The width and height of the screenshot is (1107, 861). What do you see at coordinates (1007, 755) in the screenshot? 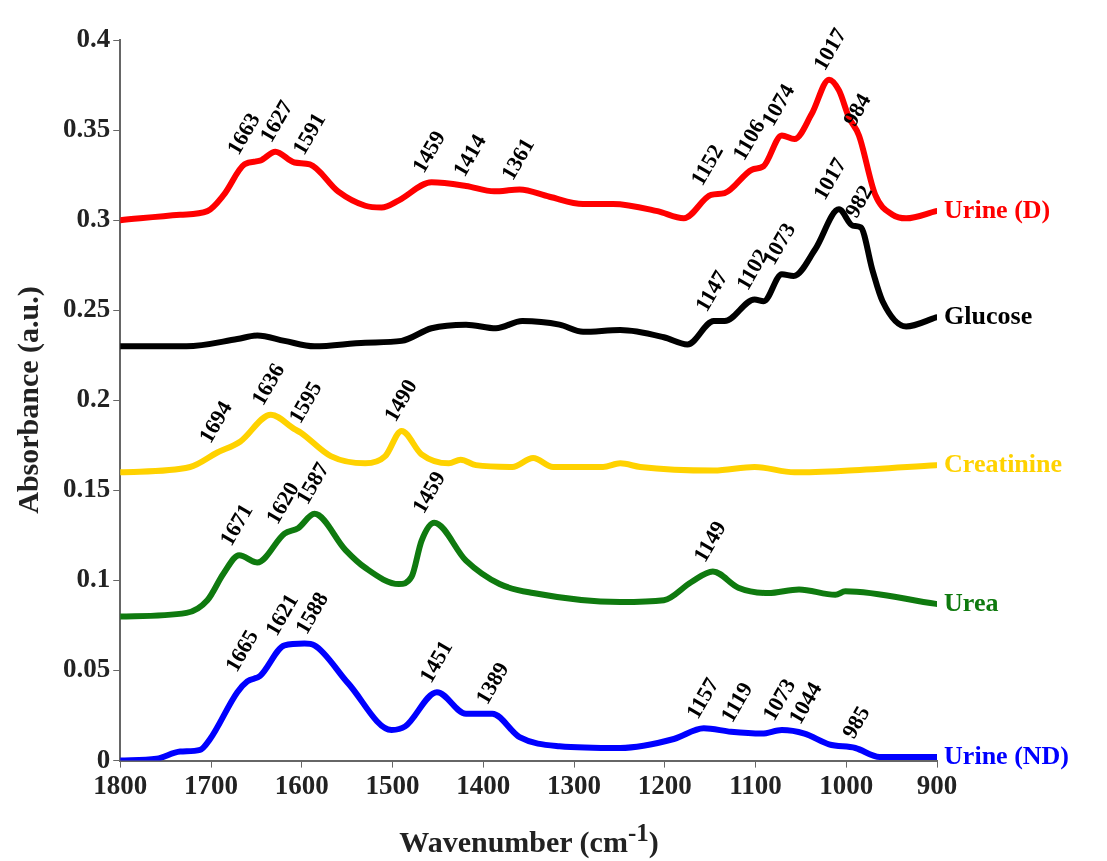
I see `series-label: Urine (ND)` at bounding box center [1007, 755].